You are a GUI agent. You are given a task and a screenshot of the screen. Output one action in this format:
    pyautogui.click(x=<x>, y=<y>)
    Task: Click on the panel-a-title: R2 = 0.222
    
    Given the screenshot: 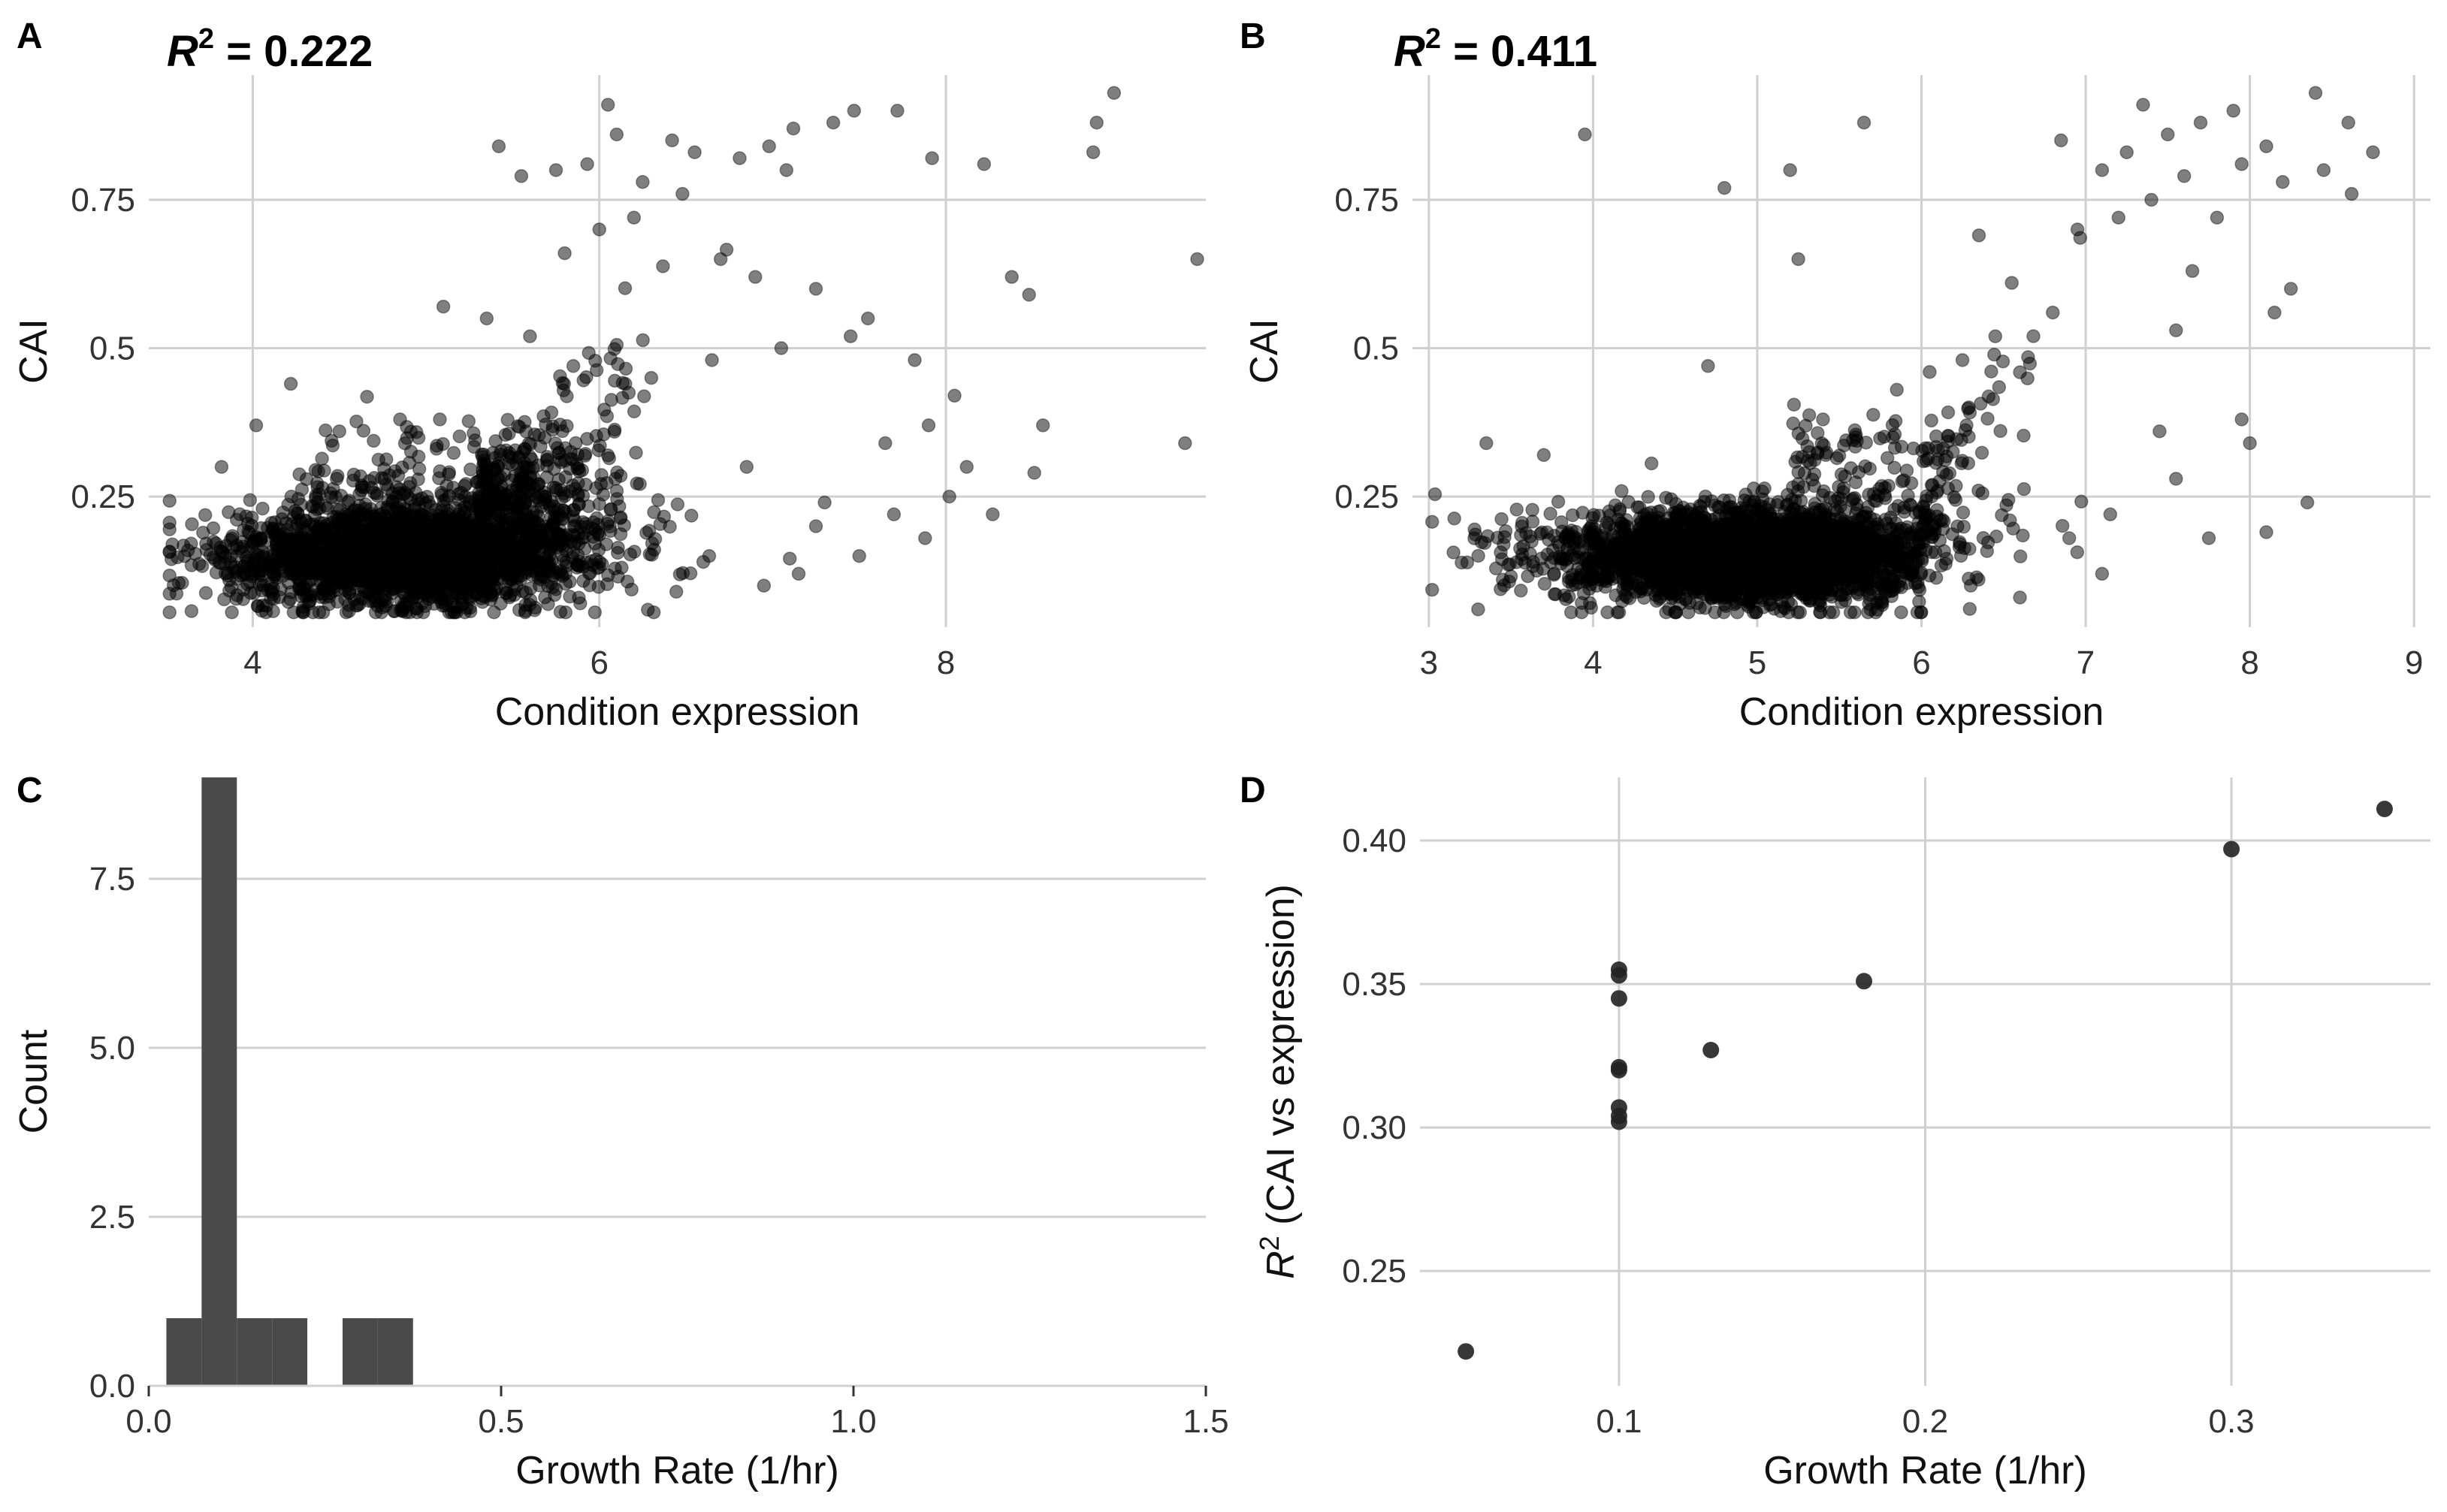 What is the action you would take?
    pyautogui.click(x=270, y=49)
    